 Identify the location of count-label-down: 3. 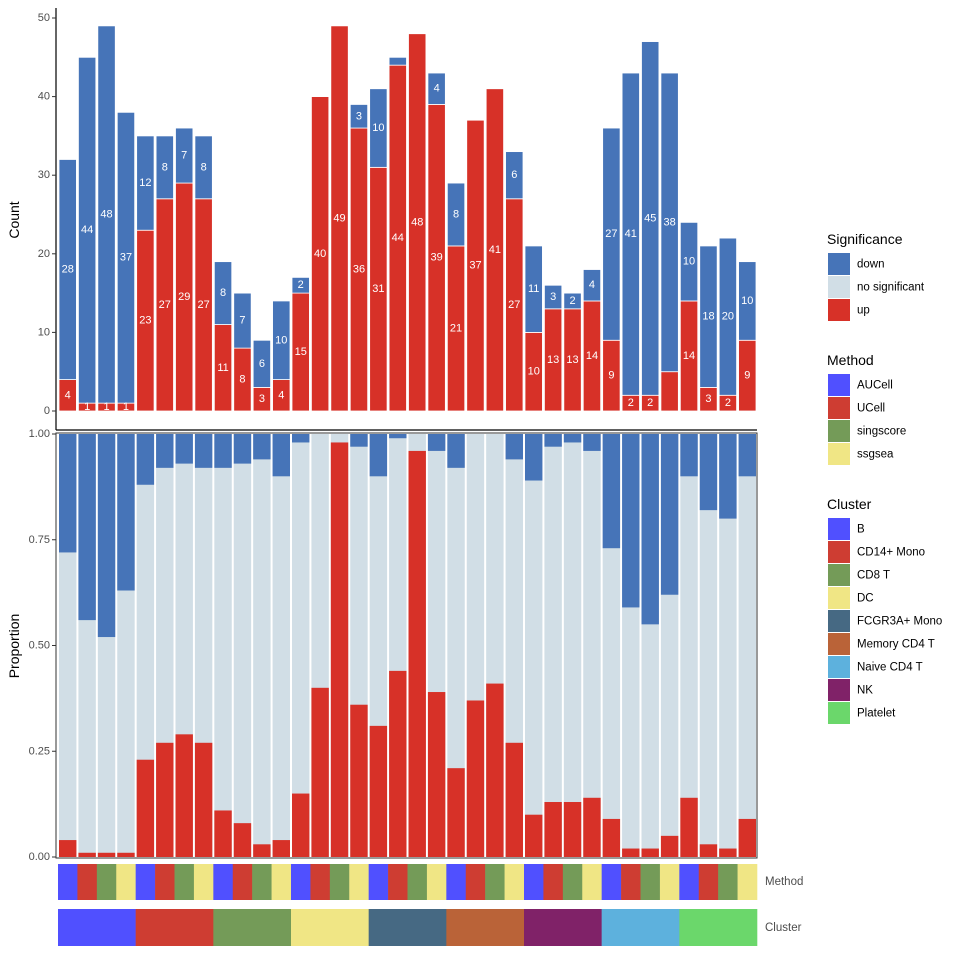
(553, 297).